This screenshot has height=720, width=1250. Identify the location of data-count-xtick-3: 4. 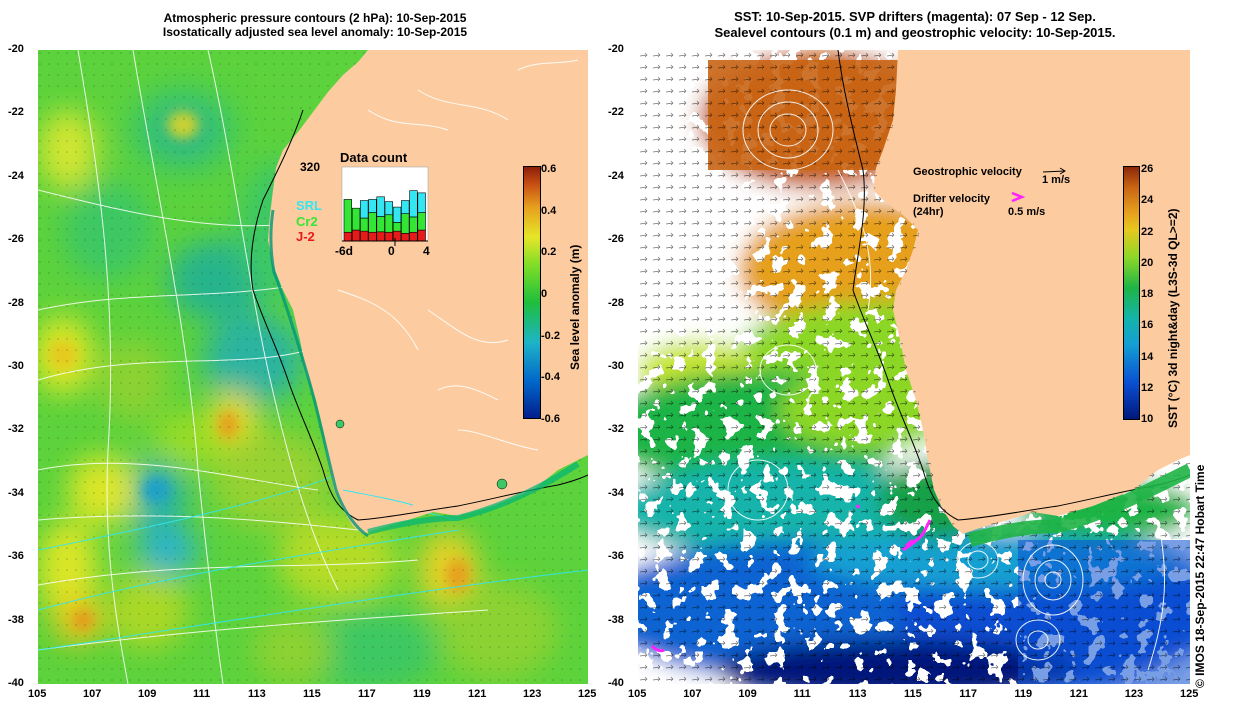
(426, 251).